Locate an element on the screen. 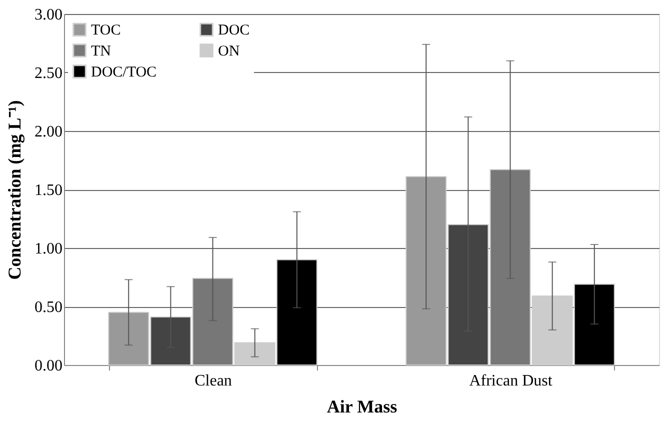 The width and height of the screenshot is (665, 422). legend-label: ON is located at coordinates (229, 52).